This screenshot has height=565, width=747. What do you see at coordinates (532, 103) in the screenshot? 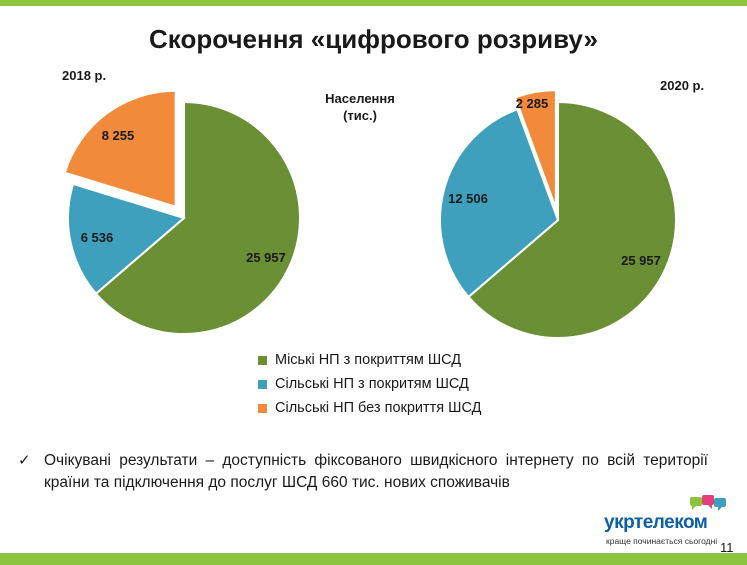
I see `pie-2020-value-label-rural-uncovered: 2 285` at bounding box center [532, 103].